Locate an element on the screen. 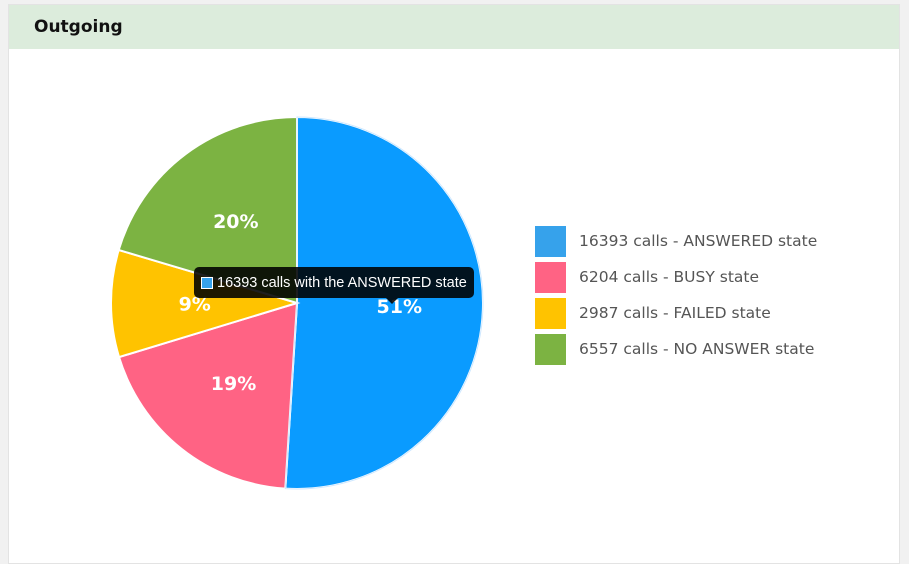 The width and height of the screenshot is (909, 564). pie-label-no-answer: 20% is located at coordinates (235, 222).